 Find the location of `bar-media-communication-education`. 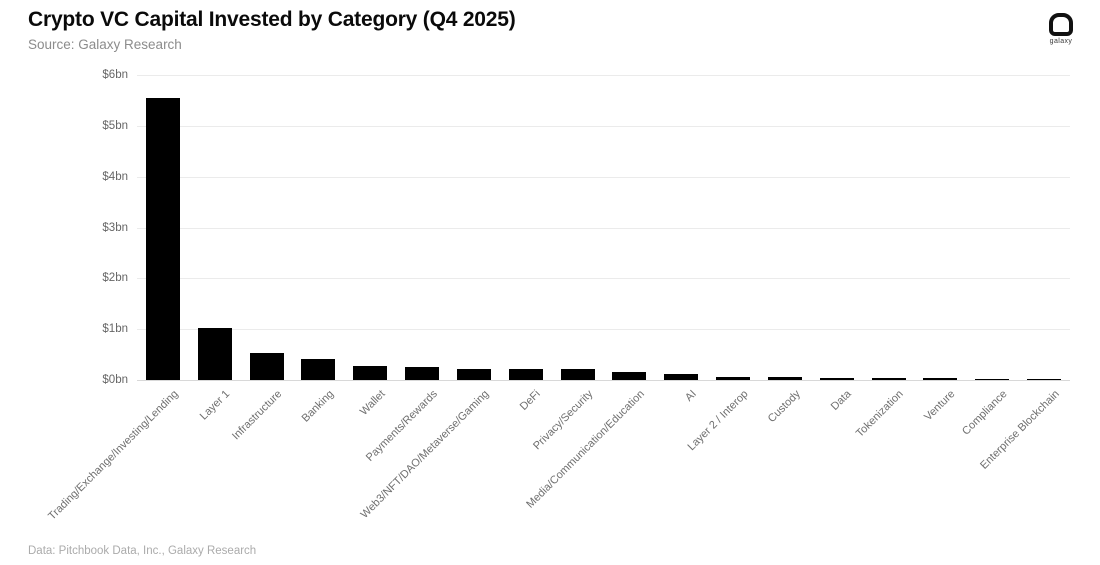

bar-media-communication-education is located at coordinates (629, 375).